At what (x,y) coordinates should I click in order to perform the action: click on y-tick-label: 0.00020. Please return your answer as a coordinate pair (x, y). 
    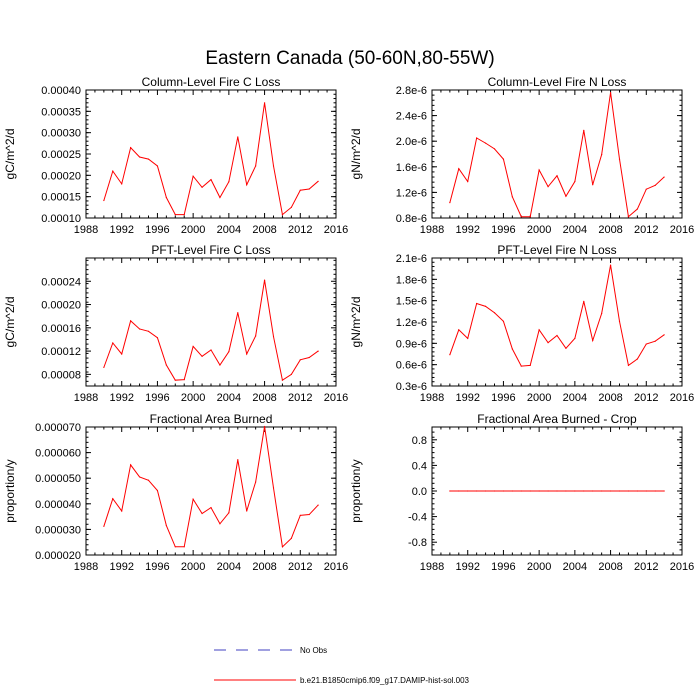
    Looking at the image, I should click on (61, 176).